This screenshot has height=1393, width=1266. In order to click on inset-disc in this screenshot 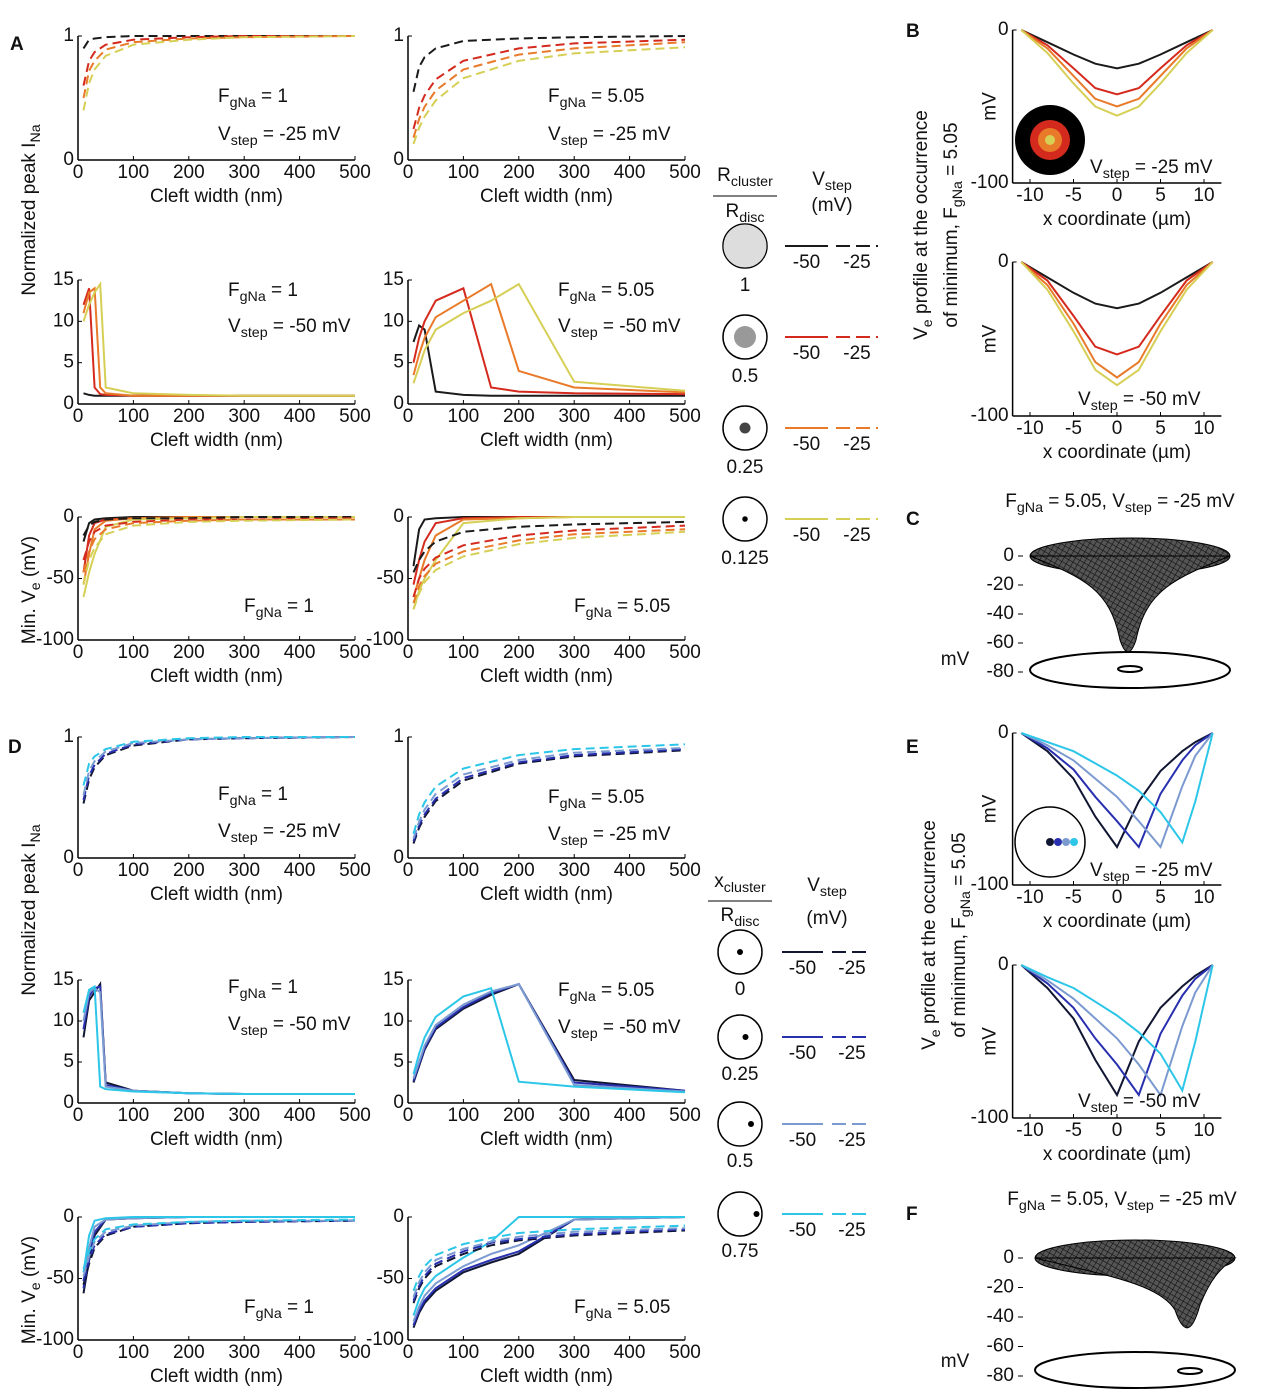, I will do `click(1050, 140)`.